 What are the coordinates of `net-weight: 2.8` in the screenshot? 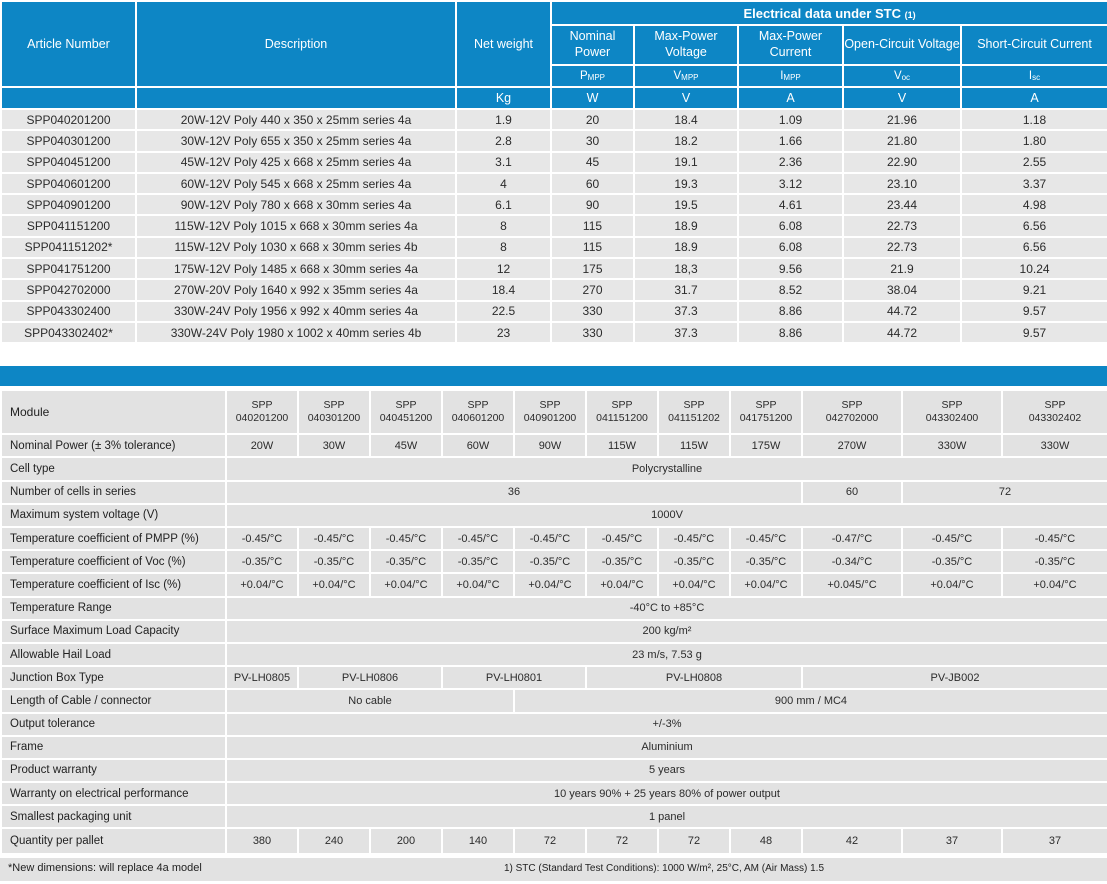 It's located at (503, 141).